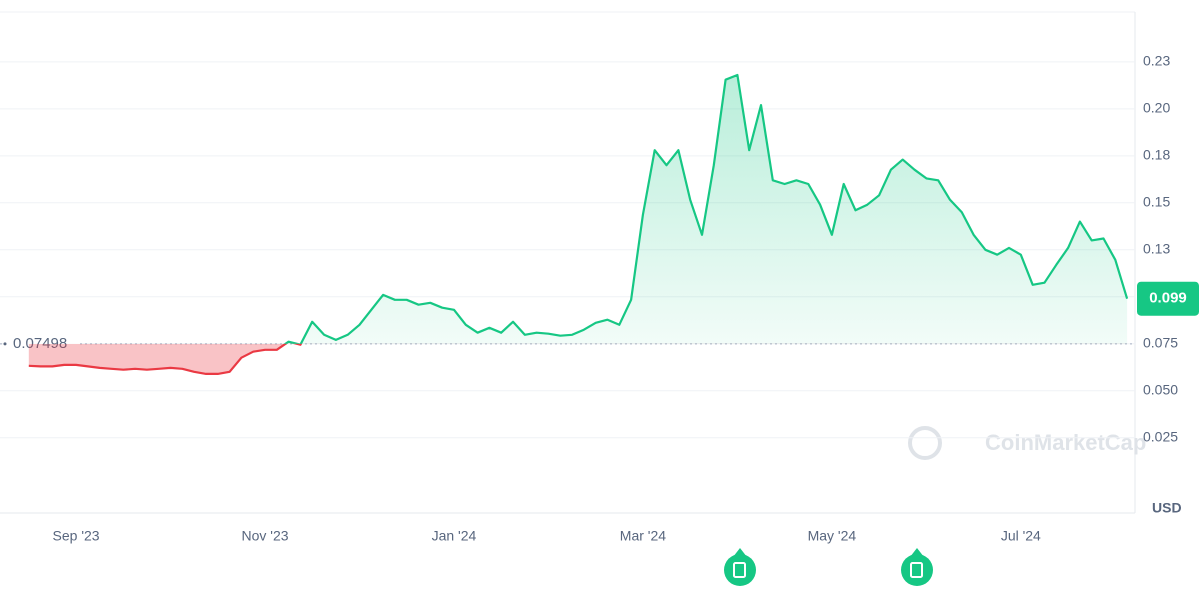 The image size is (1200, 590). Describe the element at coordinates (264, 536) in the screenshot. I see `x-tick-label: Nov '23` at that location.